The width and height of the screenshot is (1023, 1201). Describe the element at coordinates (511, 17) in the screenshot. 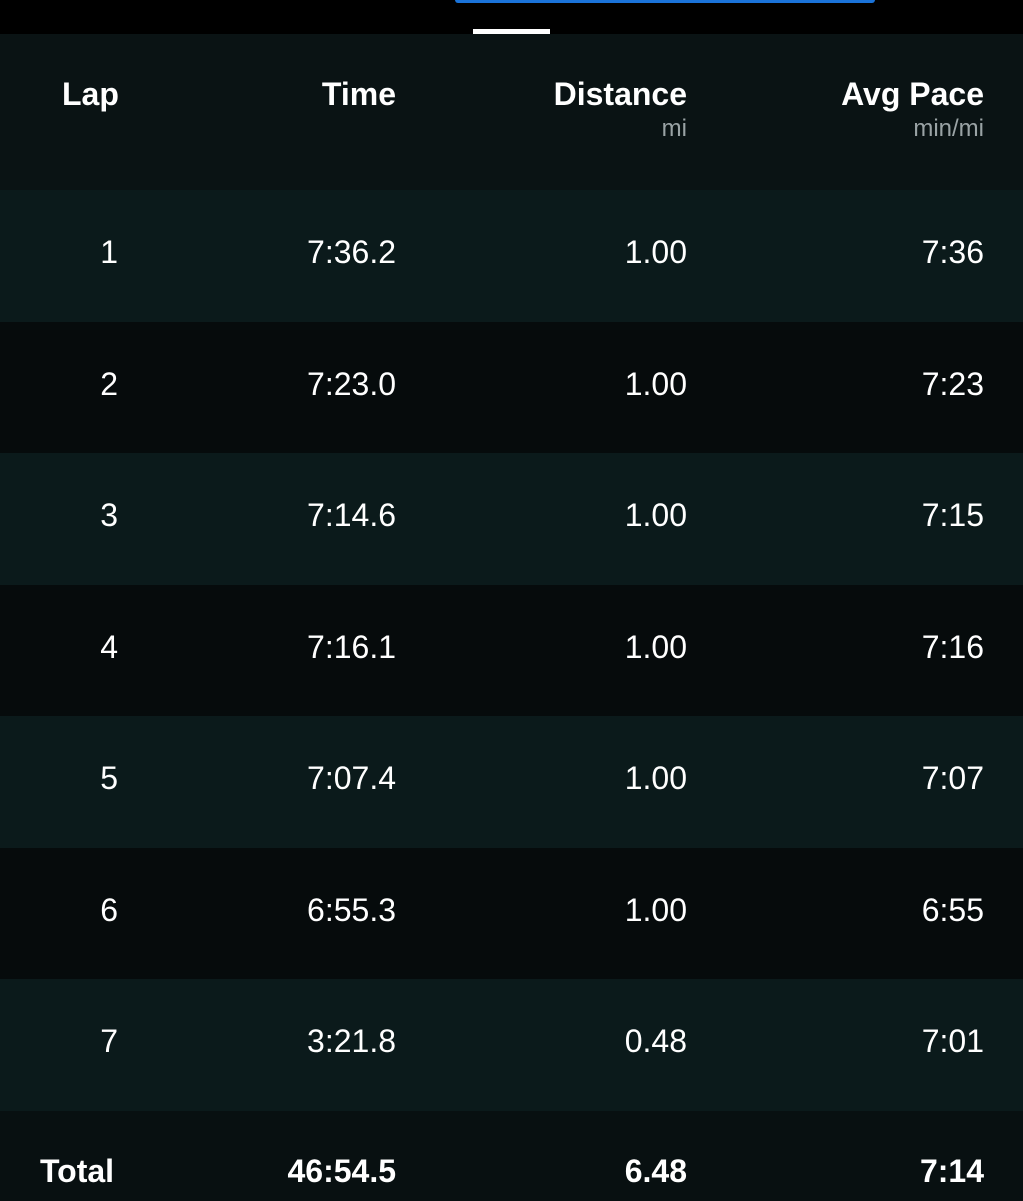

I see `top-tab-bar` at that location.